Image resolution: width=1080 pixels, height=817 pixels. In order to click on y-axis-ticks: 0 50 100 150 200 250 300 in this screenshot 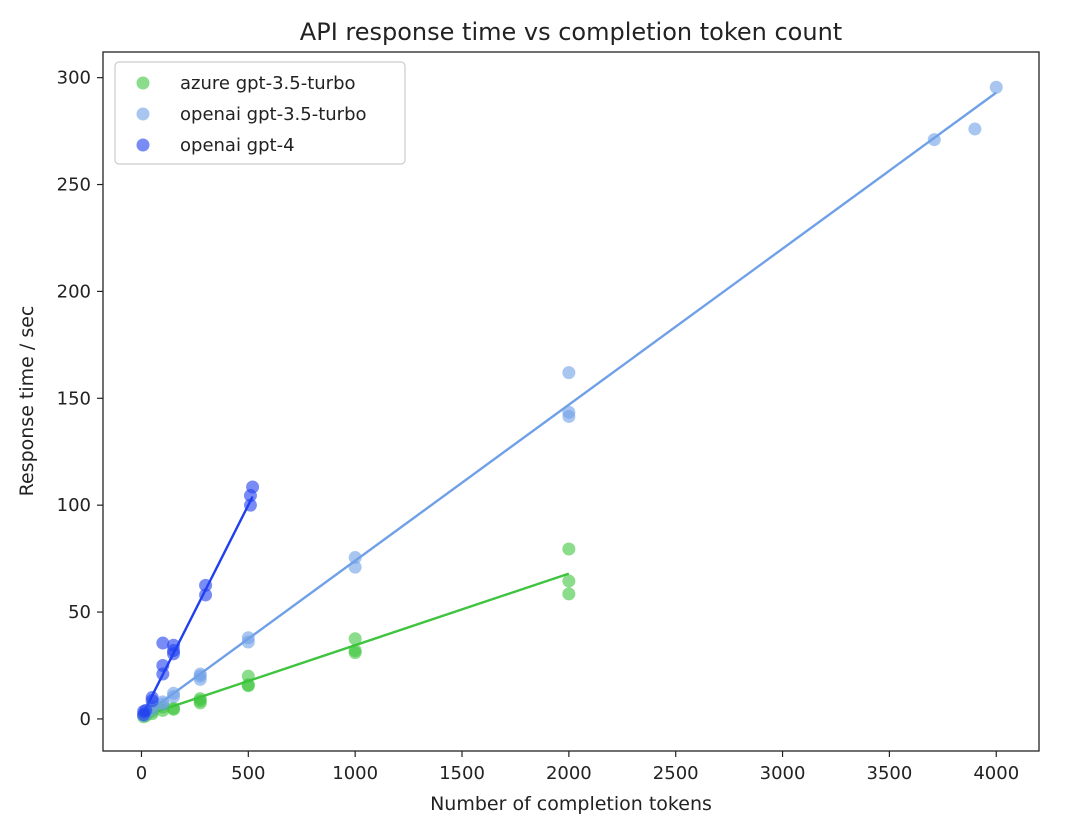, I will do `click(80, 399)`.